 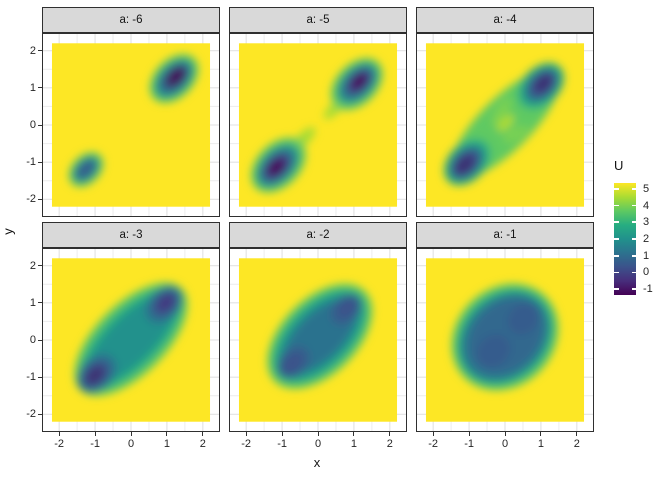 What do you see at coordinates (317, 462) in the screenshot?
I see `x-axis-title: x` at bounding box center [317, 462].